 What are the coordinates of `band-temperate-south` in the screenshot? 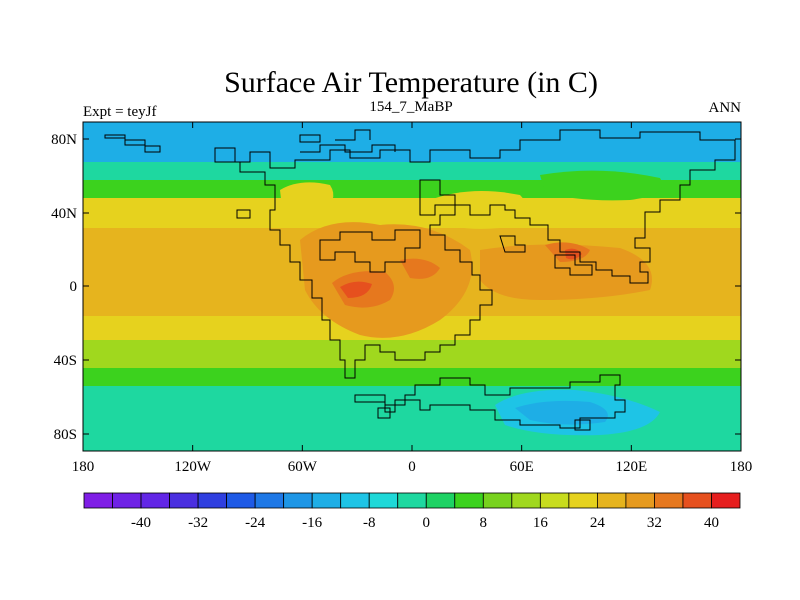 It's located at (412, 356).